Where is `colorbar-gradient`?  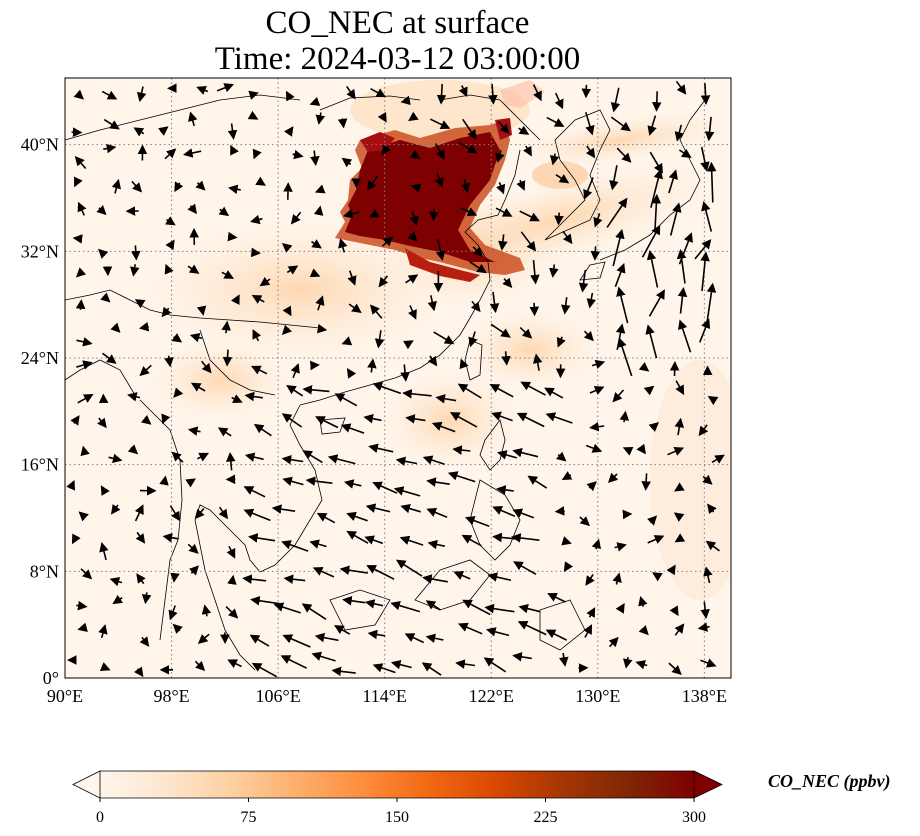
colorbar-gradient is located at coordinates (397, 784).